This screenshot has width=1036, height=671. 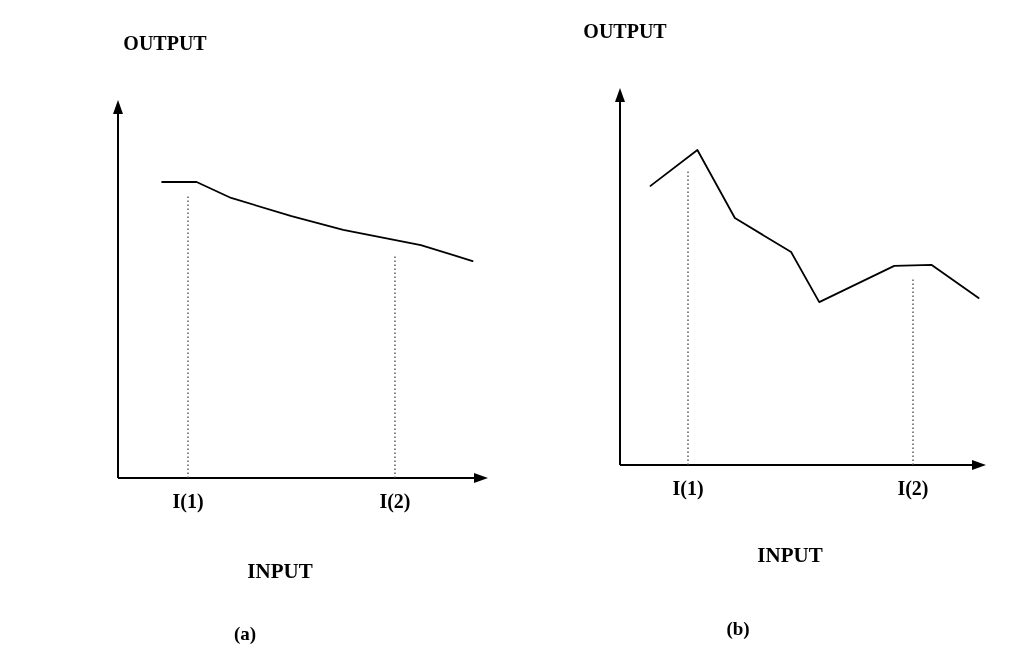 What do you see at coordinates (738, 629) in the screenshot?
I see `text: (b)` at bounding box center [738, 629].